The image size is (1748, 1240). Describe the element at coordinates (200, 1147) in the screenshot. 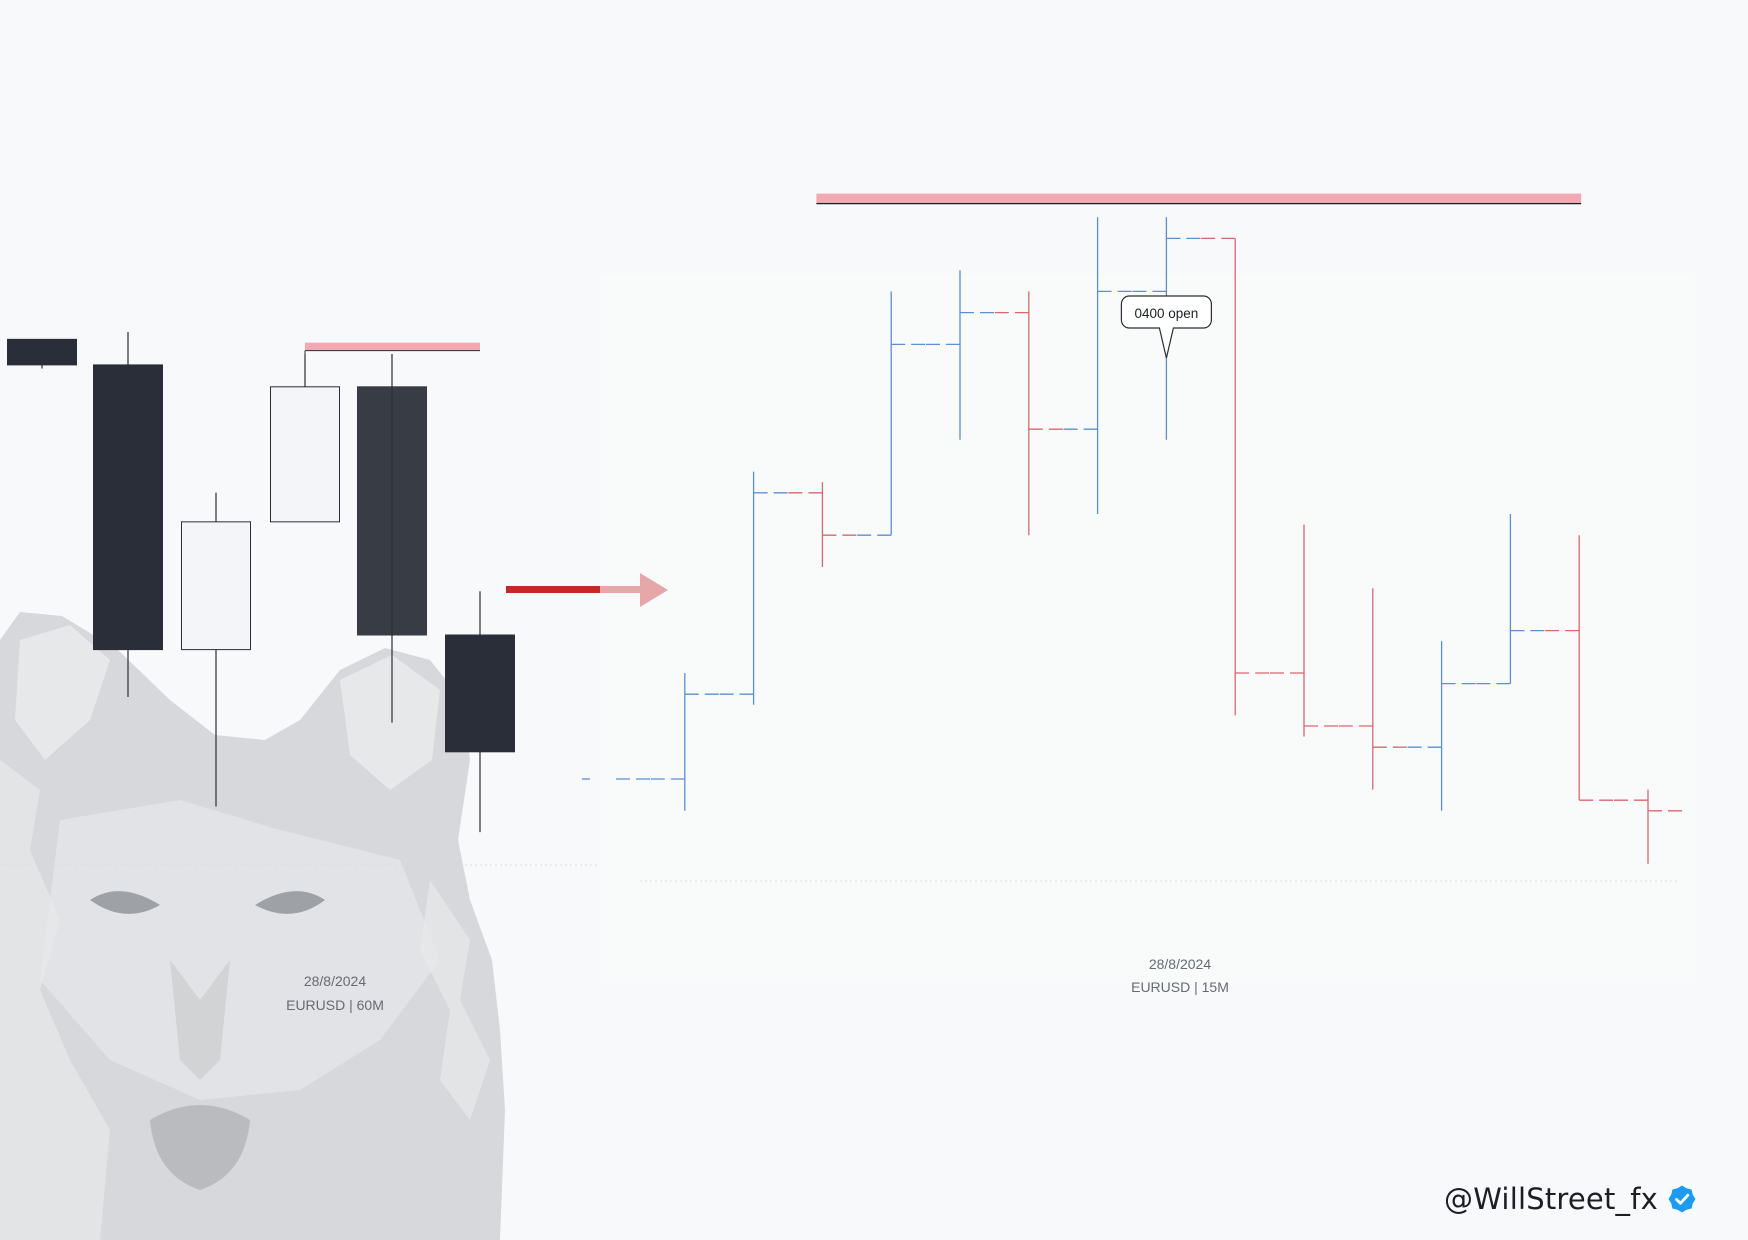

I see `wolf-nose` at that location.